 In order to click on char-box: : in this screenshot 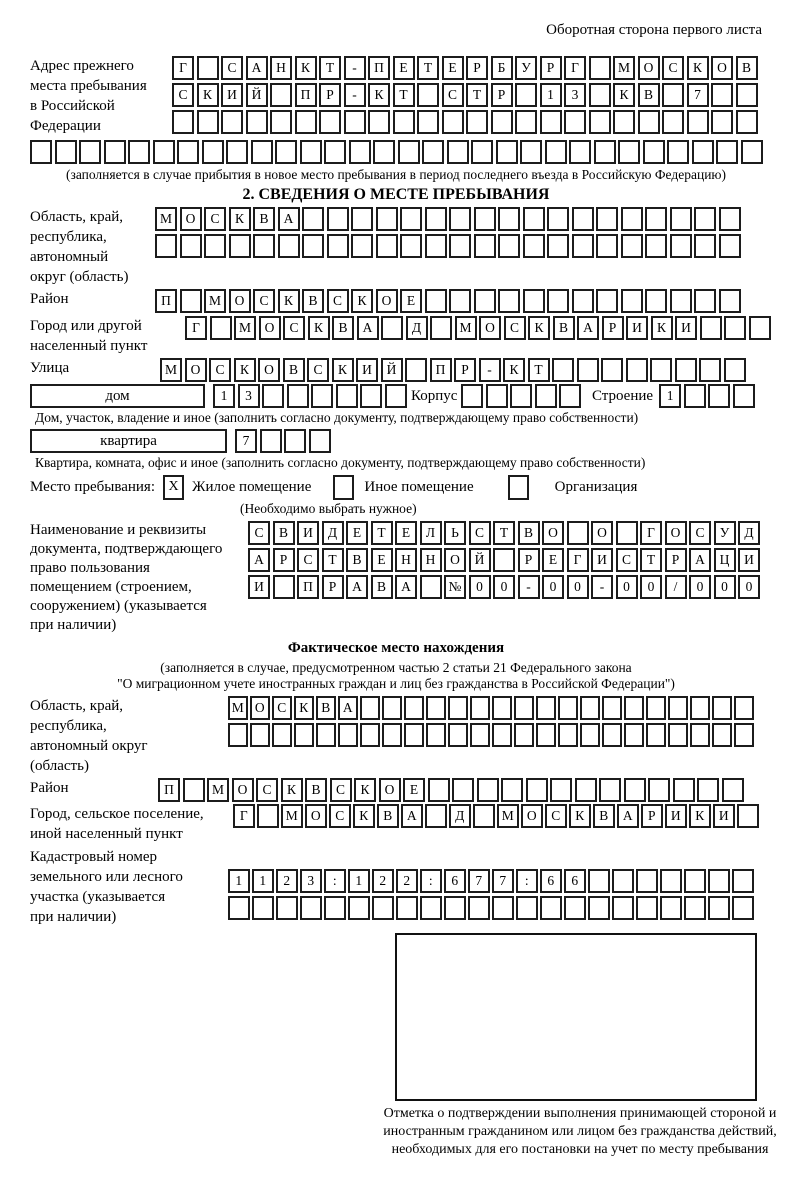, I will do `click(335, 881)`.